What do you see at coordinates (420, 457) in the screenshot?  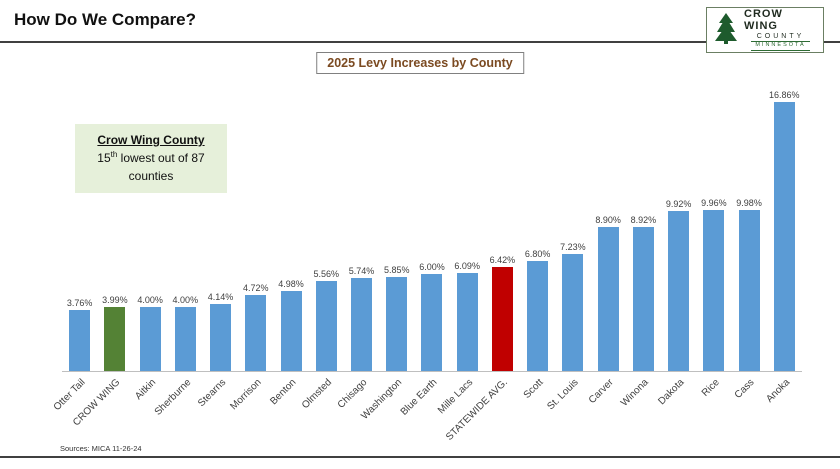 I see `footer-divider` at bounding box center [420, 457].